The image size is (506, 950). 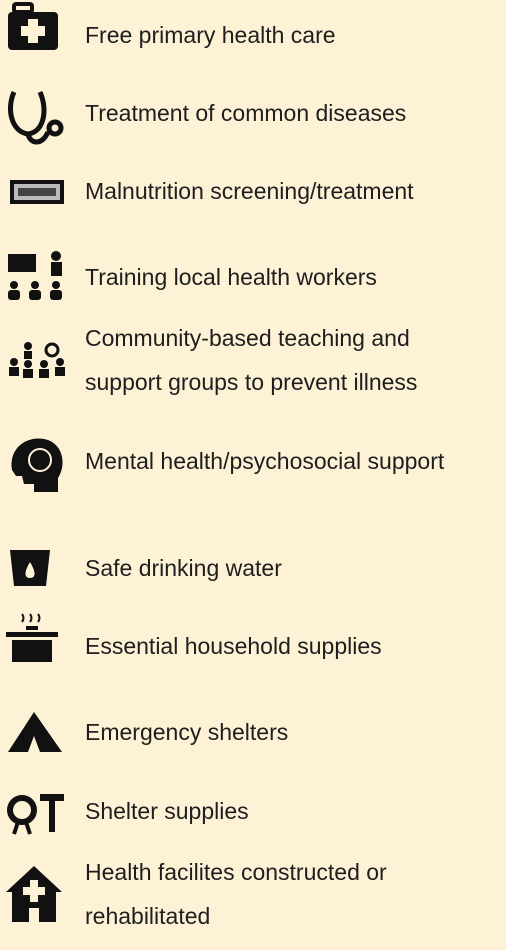 What do you see at coordinates (37, 360) in the screenshot?
I see `icon-community` at bounding box center [37, 360].